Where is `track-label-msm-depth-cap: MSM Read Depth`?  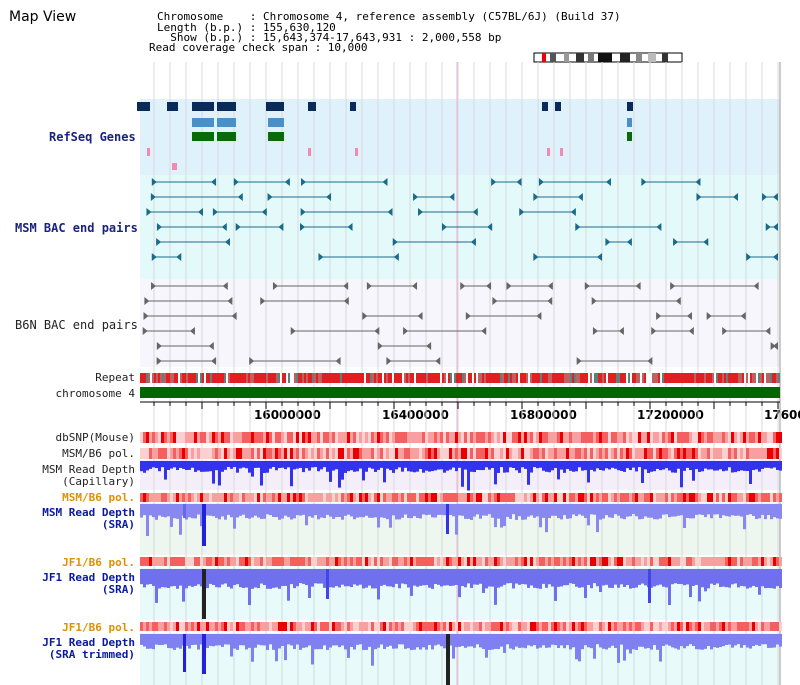
track-label-msm-depth-cap: MSM Read Depth is located at coordinates (88, 469).